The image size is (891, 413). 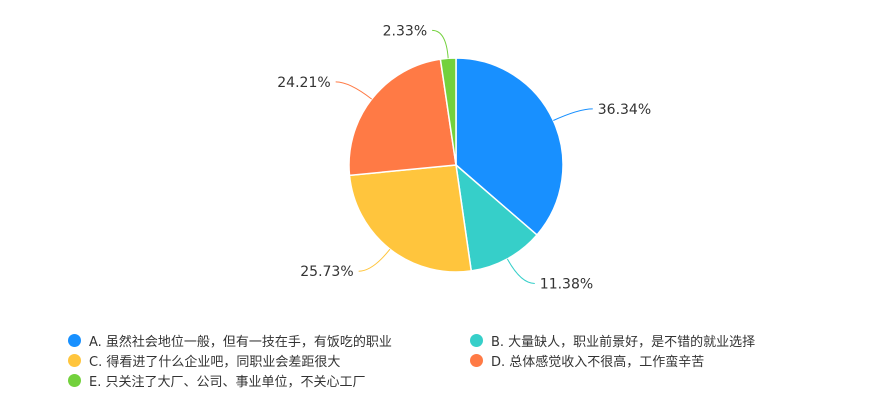 What do you see at coordinates (303, 83) in the screenshot?
I see `data-label: 24.21%` at bounding box center [303, 83].